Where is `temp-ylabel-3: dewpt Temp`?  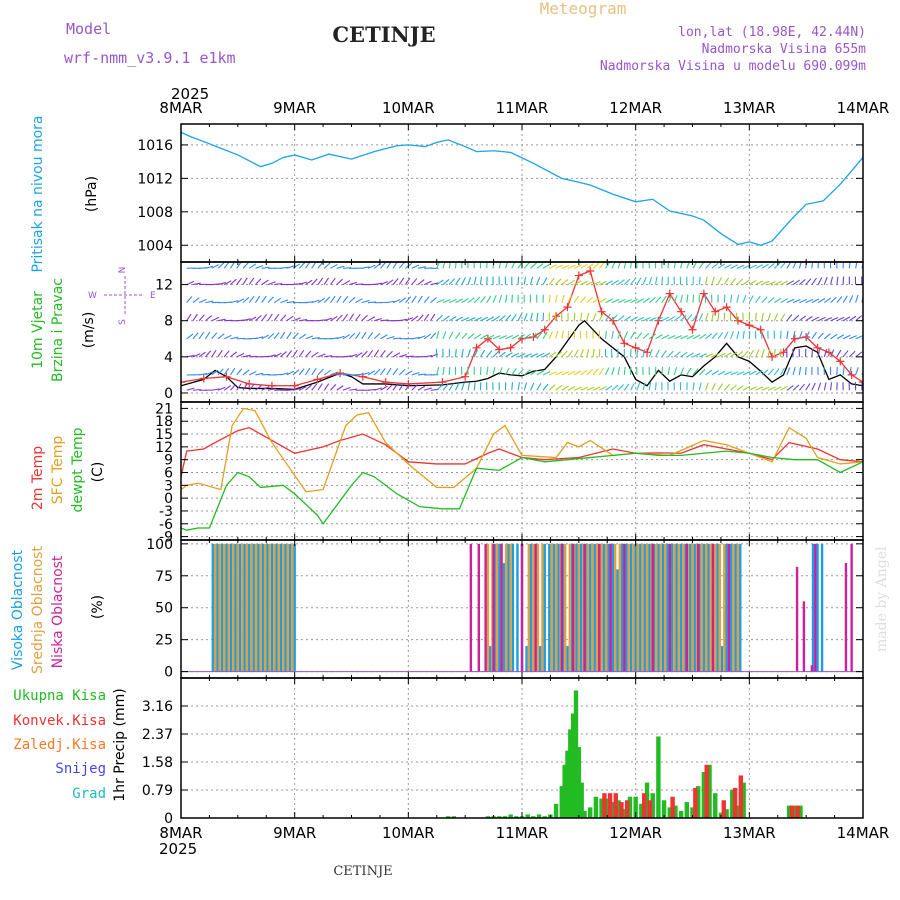 temp-ylabel-3: dewpt Temp is located at coordinates (78, 469).